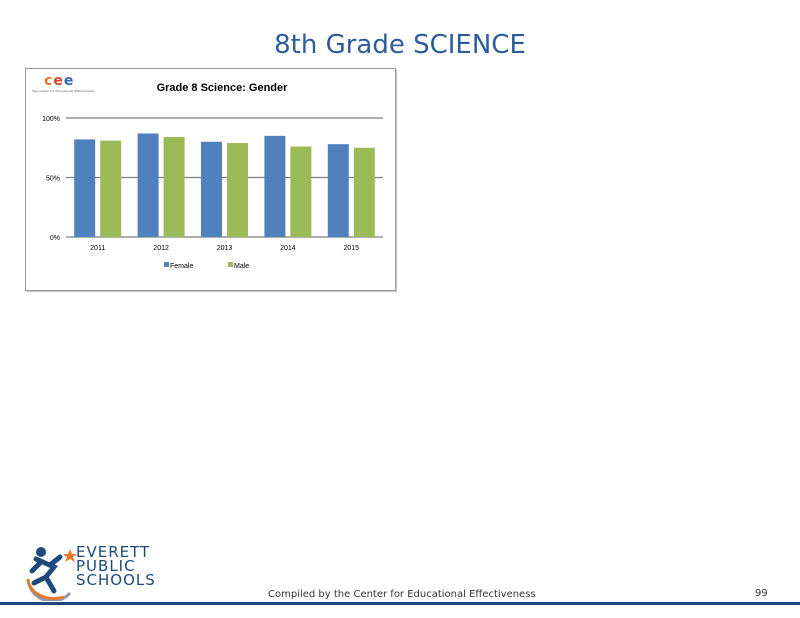 The height and width of the screenshot is (618, 800). Describe the element at coordinates (225, 248) in the screenshot. I see `x-tick-label: 2013` at that location.